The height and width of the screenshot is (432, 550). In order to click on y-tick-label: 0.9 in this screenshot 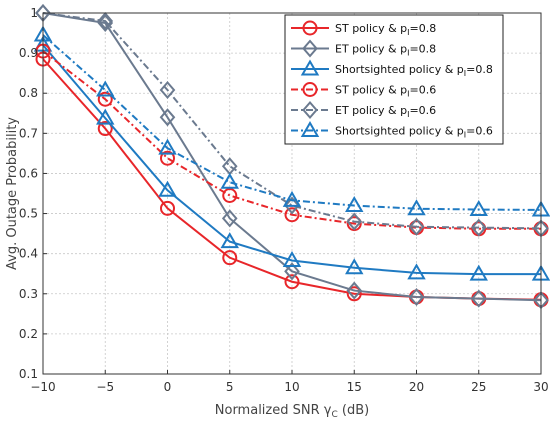, I will do `click(28, 53)`.